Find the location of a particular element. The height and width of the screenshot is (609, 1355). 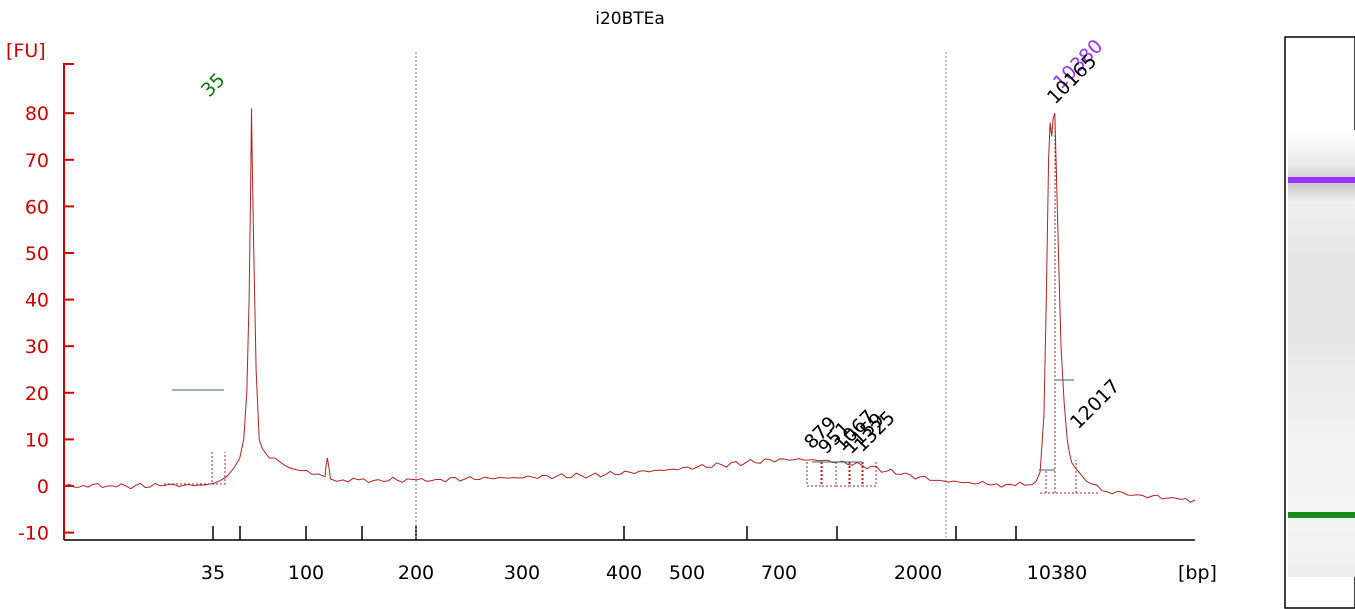

x-tick-label: 500 is located at coordinates (687, 573).